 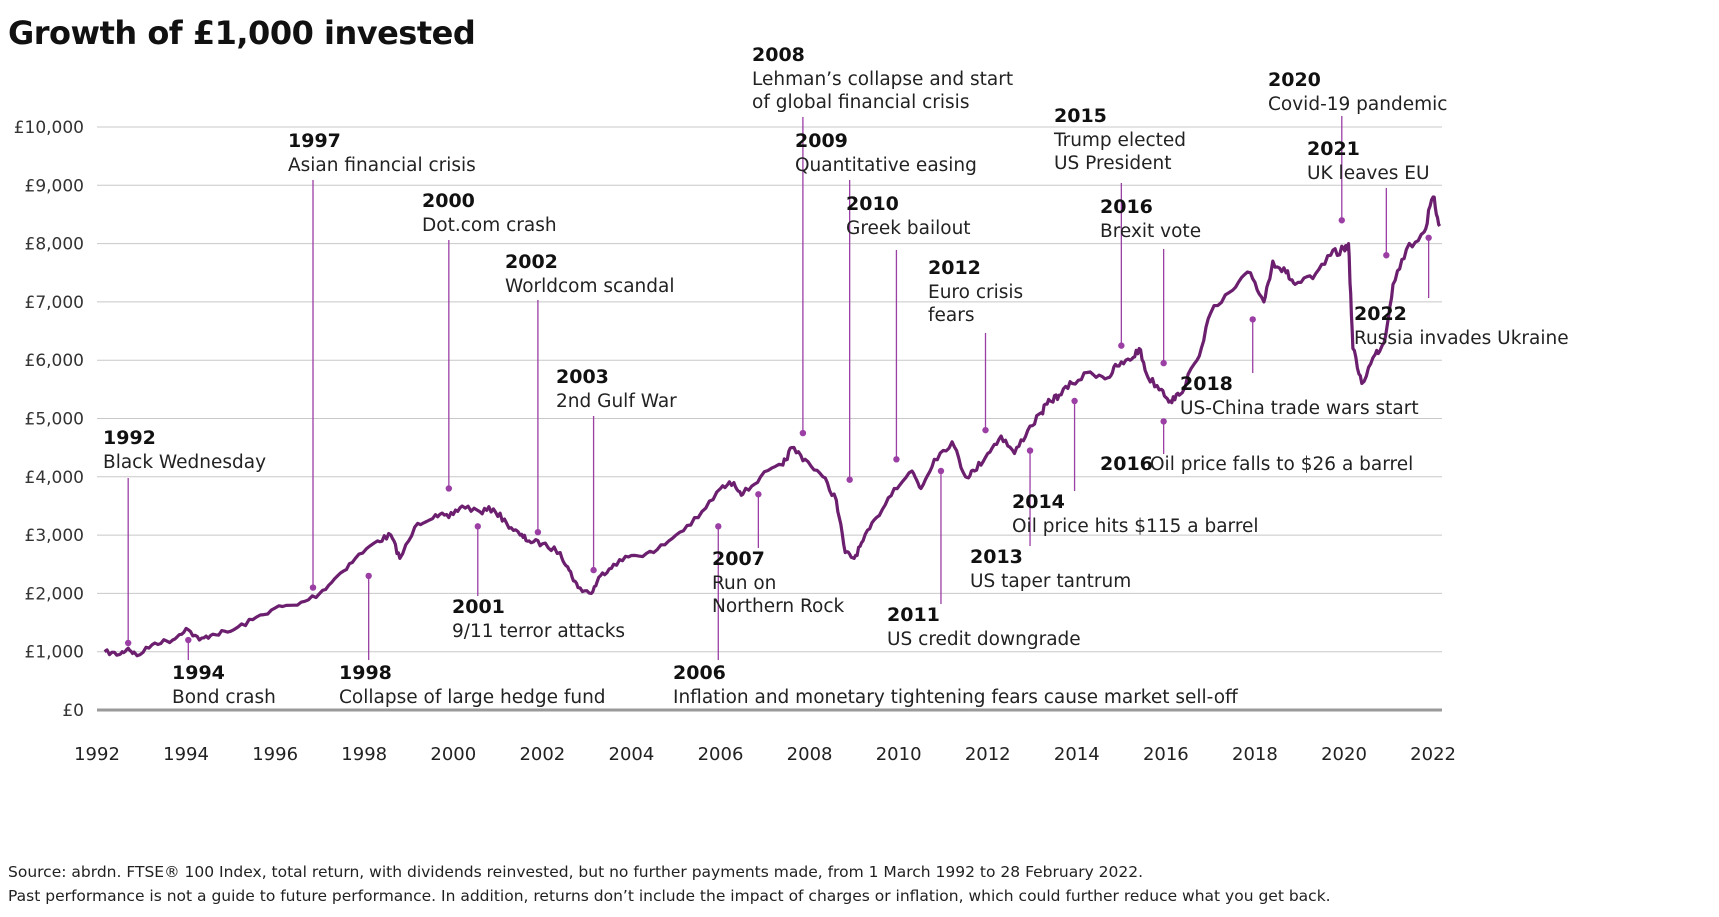 I want to click on y-tick-label: £1,000, so click(x=54, y=653).